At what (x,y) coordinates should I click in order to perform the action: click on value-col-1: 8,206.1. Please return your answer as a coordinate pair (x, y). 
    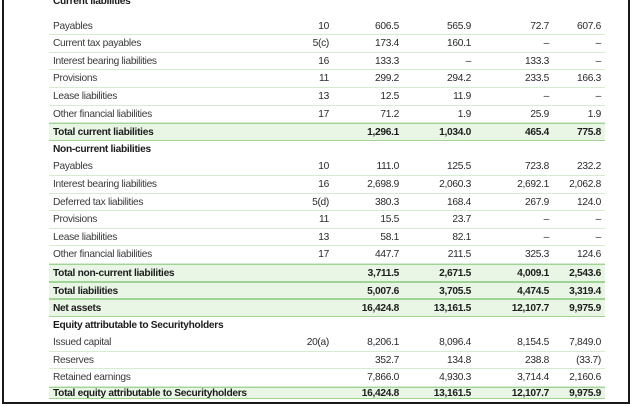
    Looking at the image, I should click on (383, 343).